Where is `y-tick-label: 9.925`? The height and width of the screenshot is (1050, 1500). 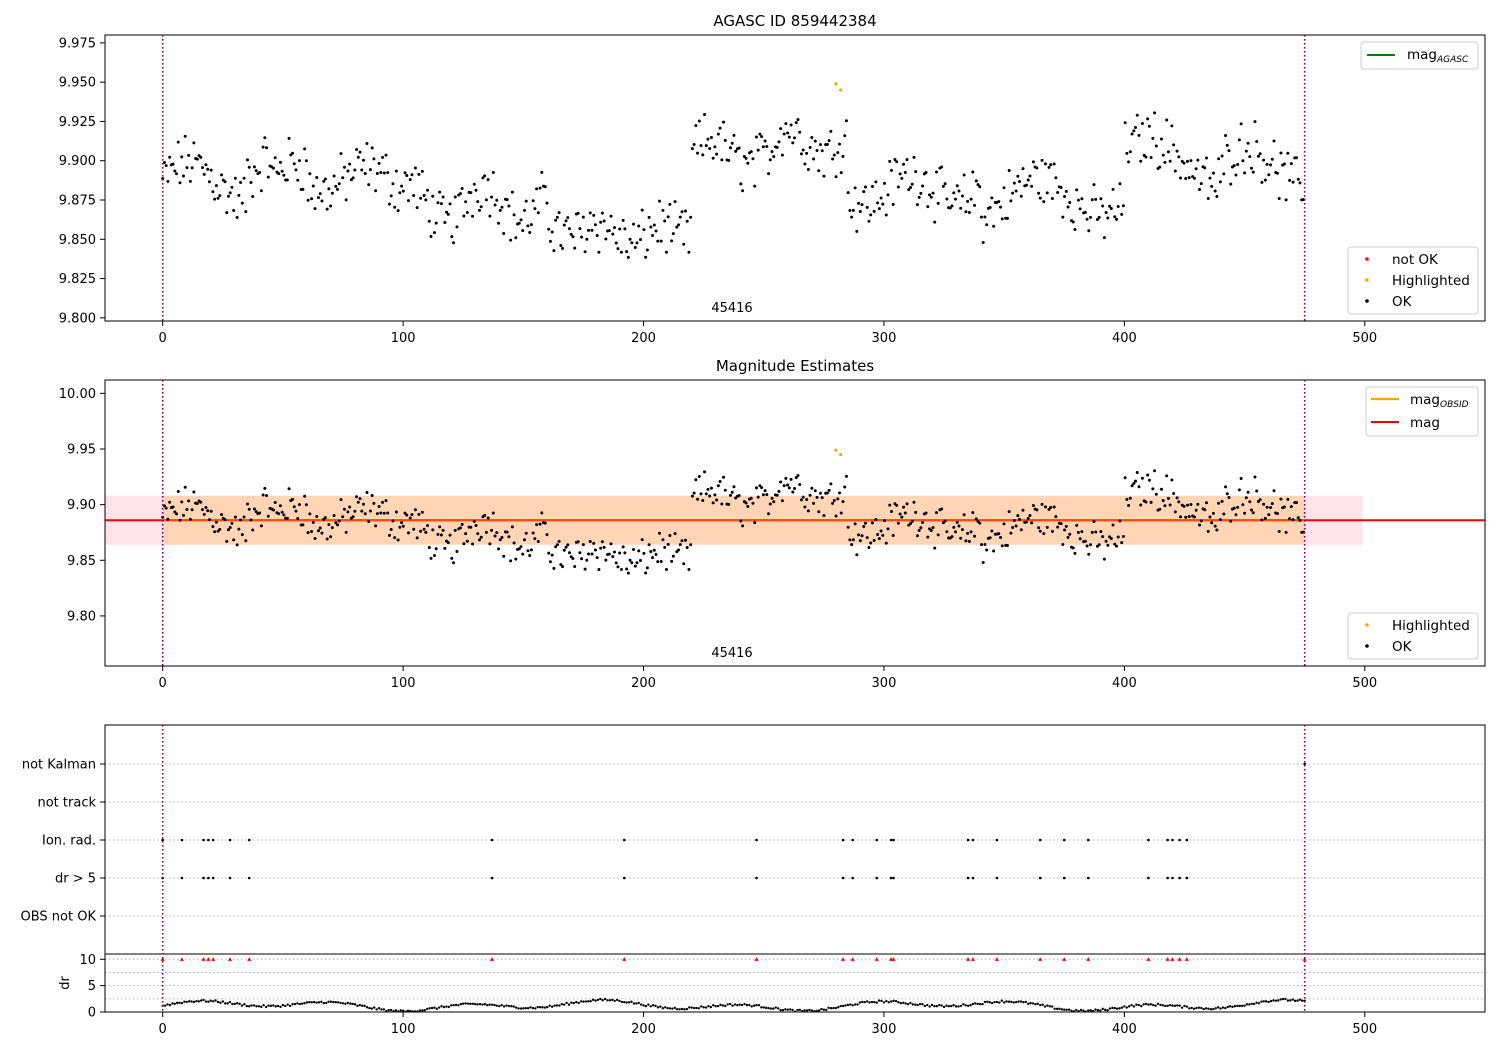 y-tick-label: 9.925 is located at coordinates (77, 122).